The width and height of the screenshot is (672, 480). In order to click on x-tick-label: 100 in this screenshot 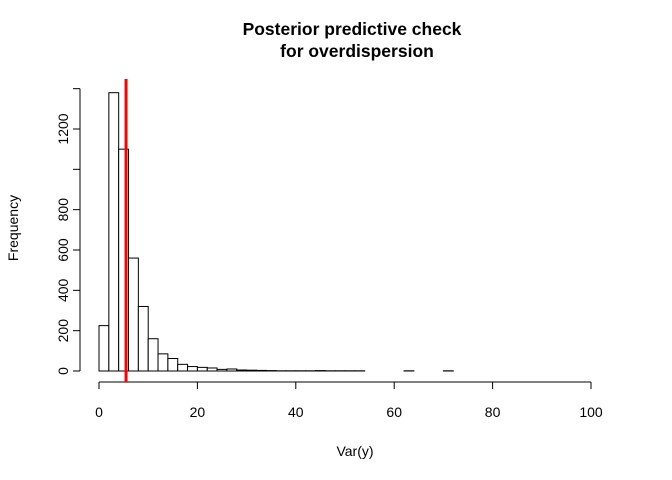, I will do `click(591, 412)`.